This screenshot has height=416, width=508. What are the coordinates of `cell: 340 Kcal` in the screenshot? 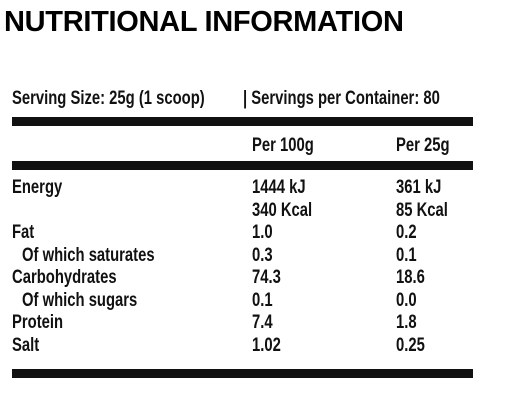 It's located at (282, 210).